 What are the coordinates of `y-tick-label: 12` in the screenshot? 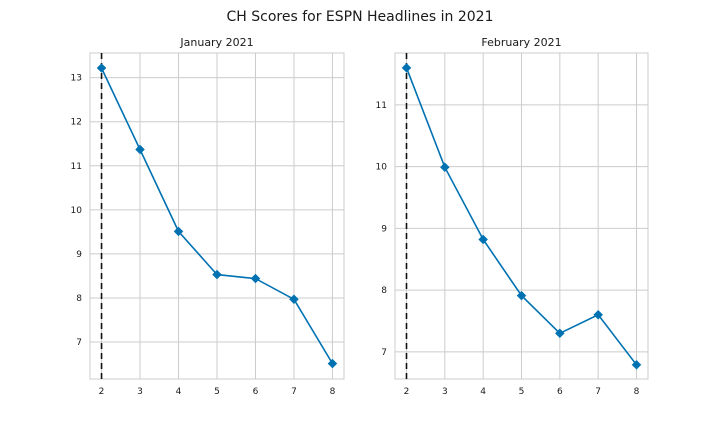 It's located at (76, 123).